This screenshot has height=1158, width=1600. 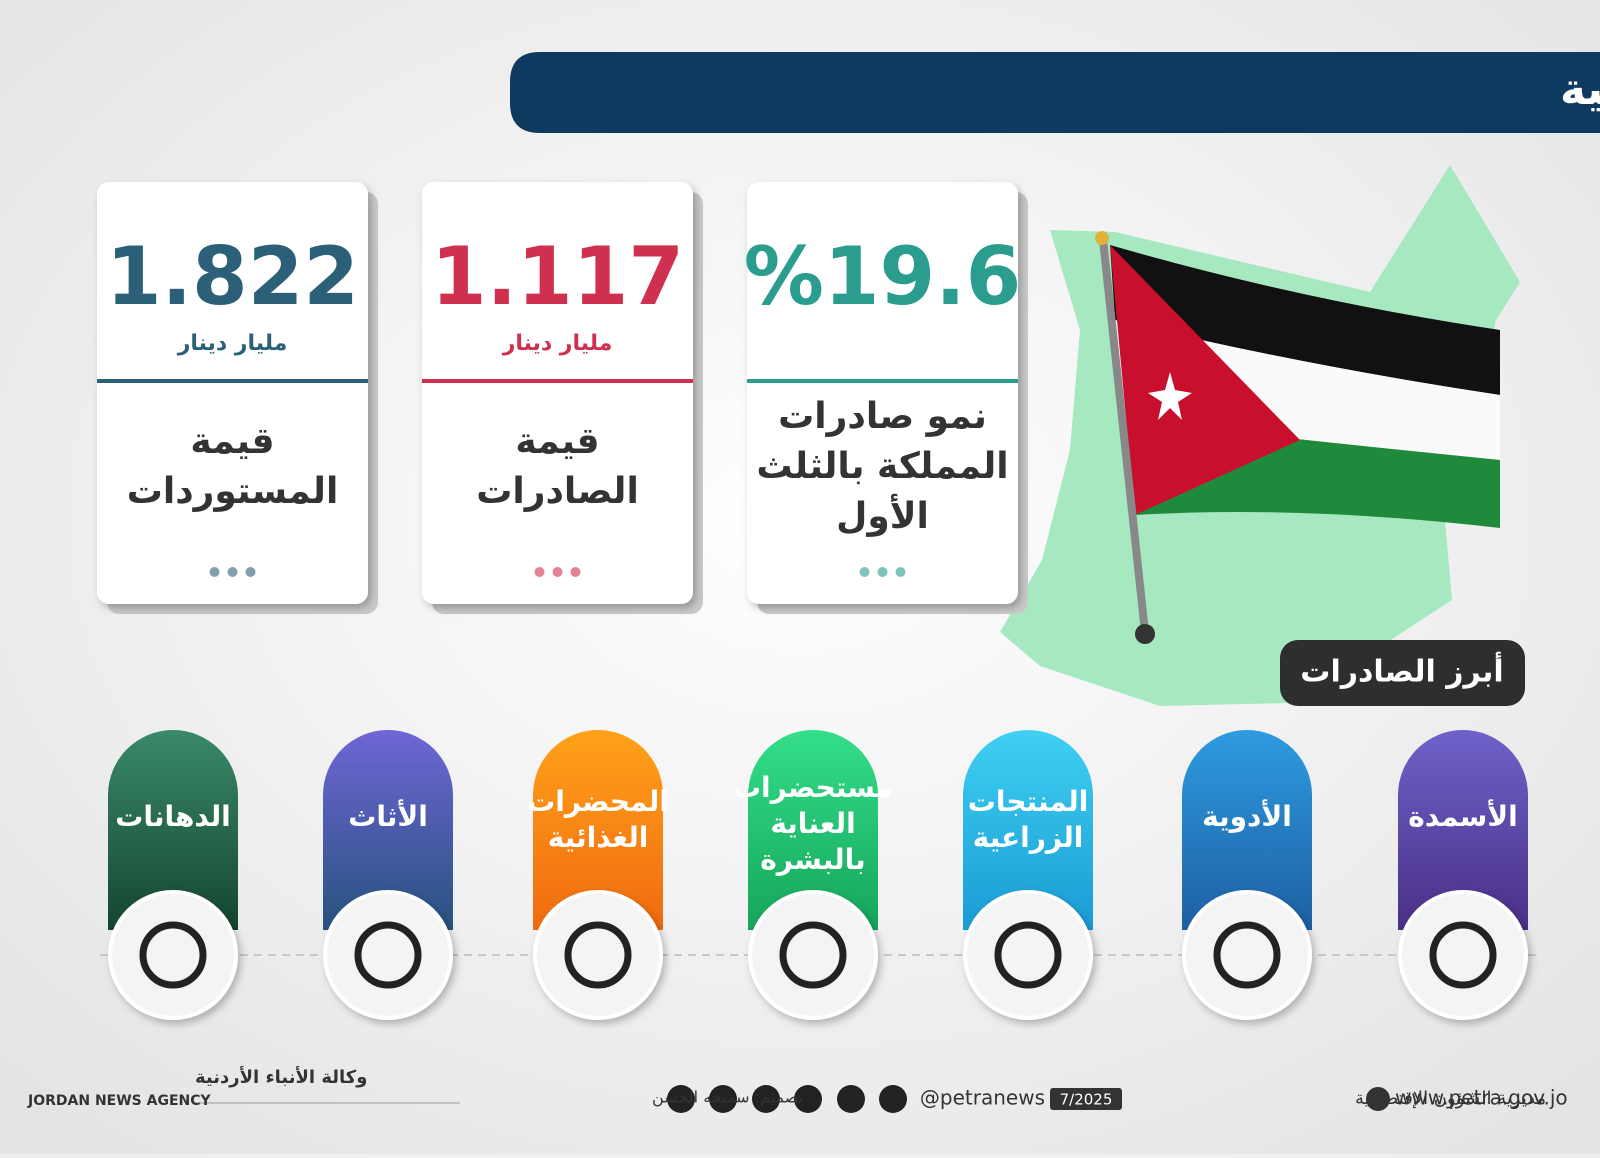 I want to click on exports-title: أبرز الصادرات, so click(x=1401, y=671).